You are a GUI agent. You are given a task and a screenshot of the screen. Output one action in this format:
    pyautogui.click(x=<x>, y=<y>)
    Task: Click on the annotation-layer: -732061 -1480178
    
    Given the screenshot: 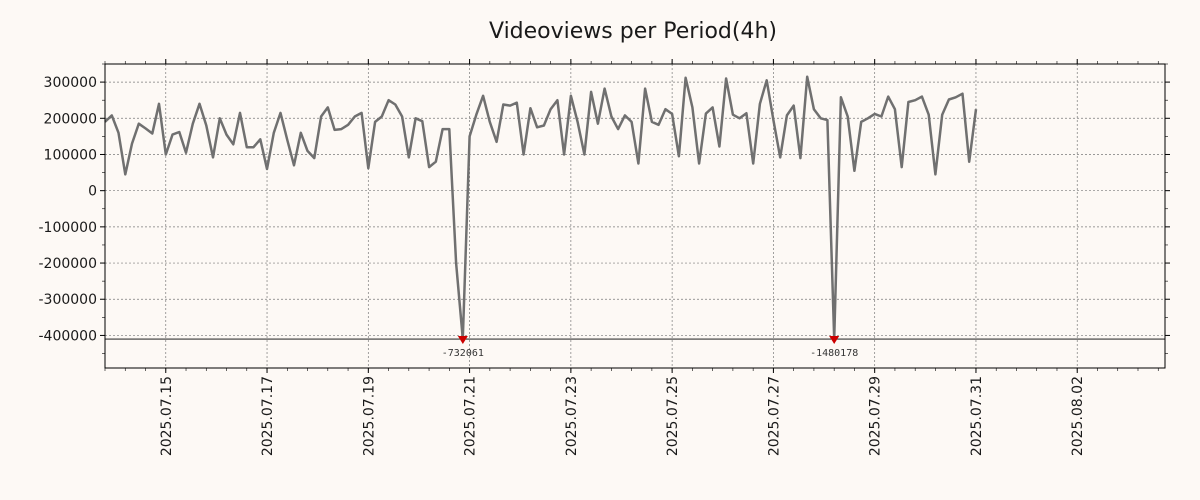 What is the action you would take?
    pyautogui.click(x=650, y=347)
    